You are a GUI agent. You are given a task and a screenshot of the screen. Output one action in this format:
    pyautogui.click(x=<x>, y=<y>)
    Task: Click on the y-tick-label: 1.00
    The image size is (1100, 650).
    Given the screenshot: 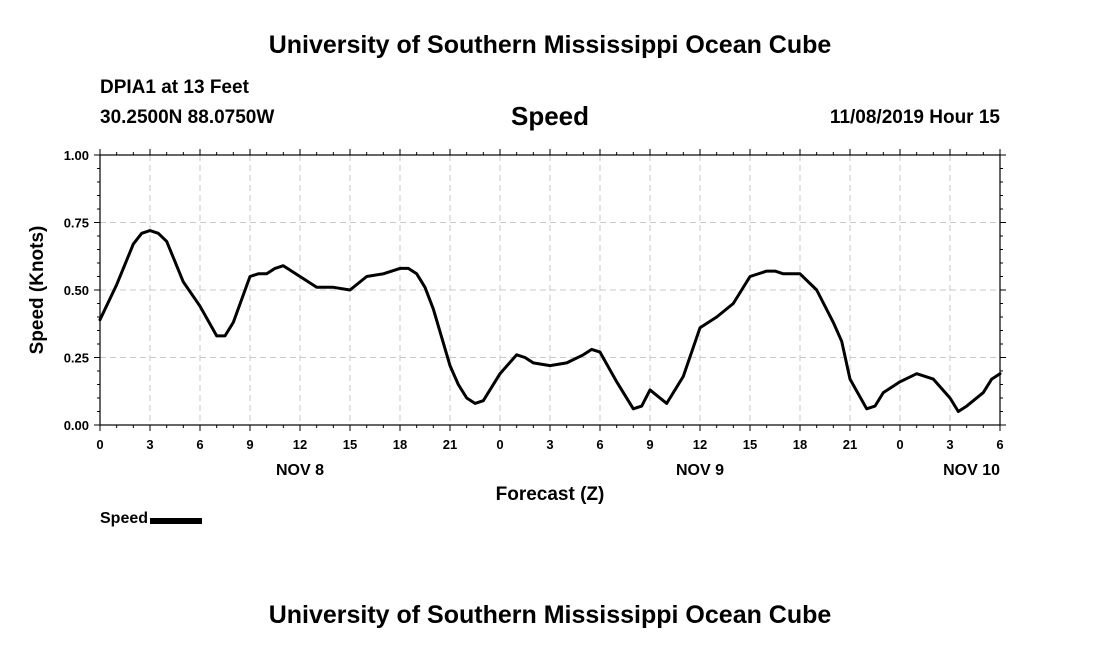 What is the action you would take?
    pyautogui.click(x=76, y=155)
    